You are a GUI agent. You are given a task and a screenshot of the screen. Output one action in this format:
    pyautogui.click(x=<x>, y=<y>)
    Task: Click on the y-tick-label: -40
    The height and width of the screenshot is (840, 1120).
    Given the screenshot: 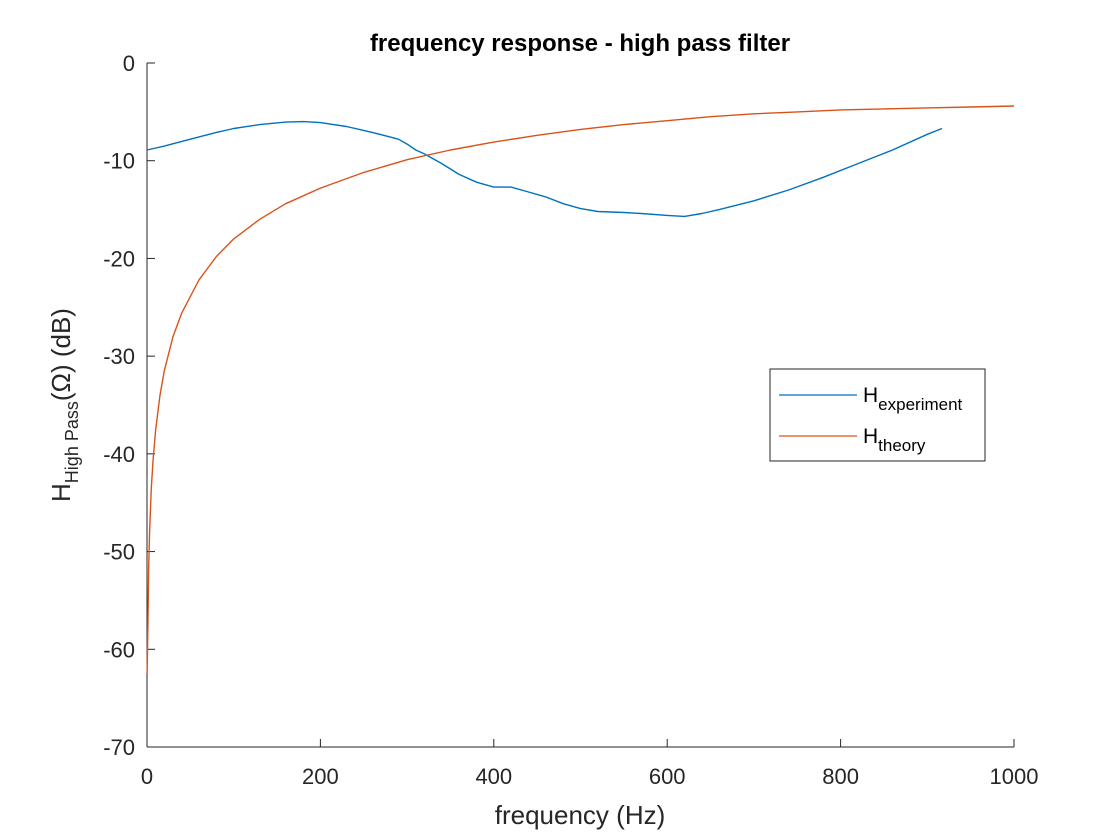 What is the action you would take?
    pyautogui.click(x=119, y=454)
    